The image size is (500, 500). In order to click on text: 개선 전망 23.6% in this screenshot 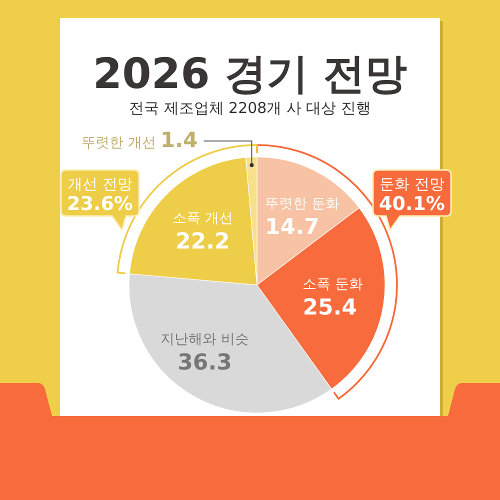, I will do `click(100, 195)`.